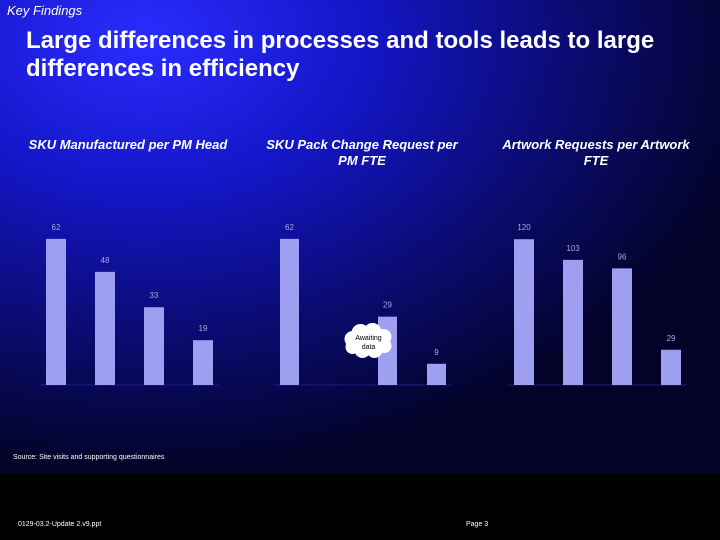 The image size is (720, 540). What do you see at coordinates (436, 374) in the screenshot?
I see `chart-2-bar-D` at bounding box center [436, 374].